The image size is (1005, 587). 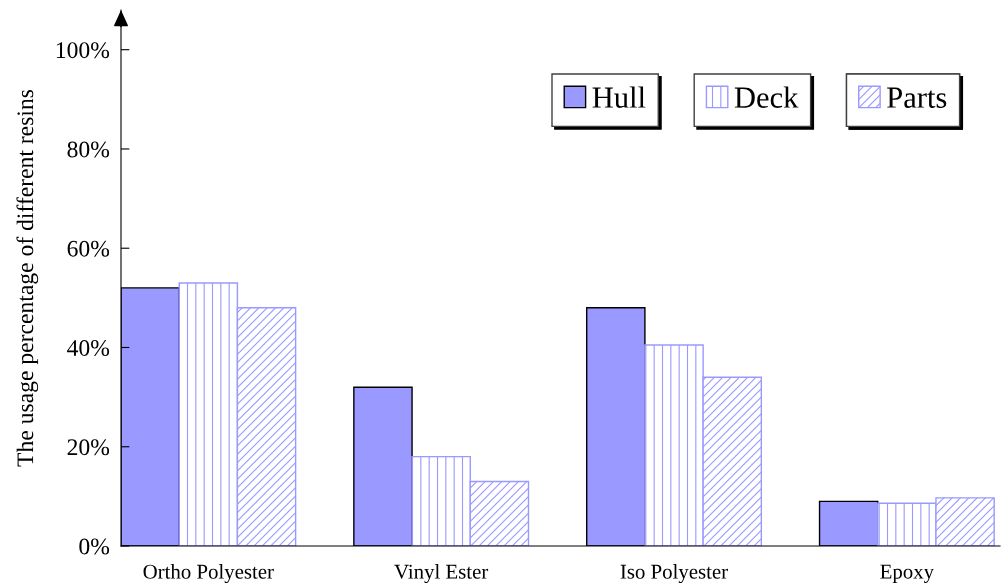 I want to click on x-tick-label: Vinyl Ester, so click(x=441, y=574).